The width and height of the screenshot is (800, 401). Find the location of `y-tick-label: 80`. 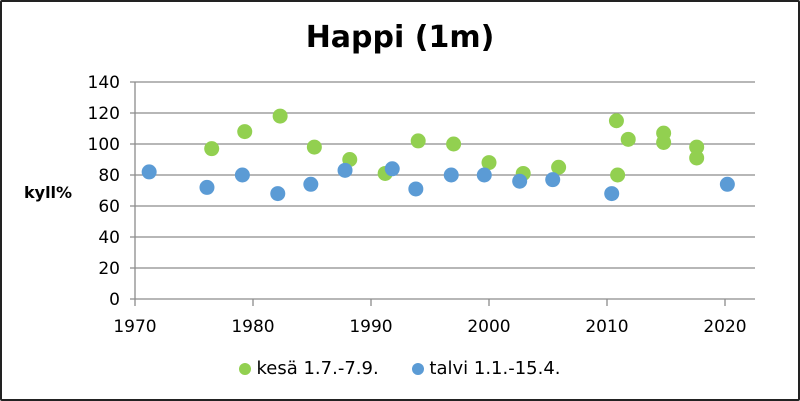

y-tick-label: 80 is located at coordinates (109, 176).